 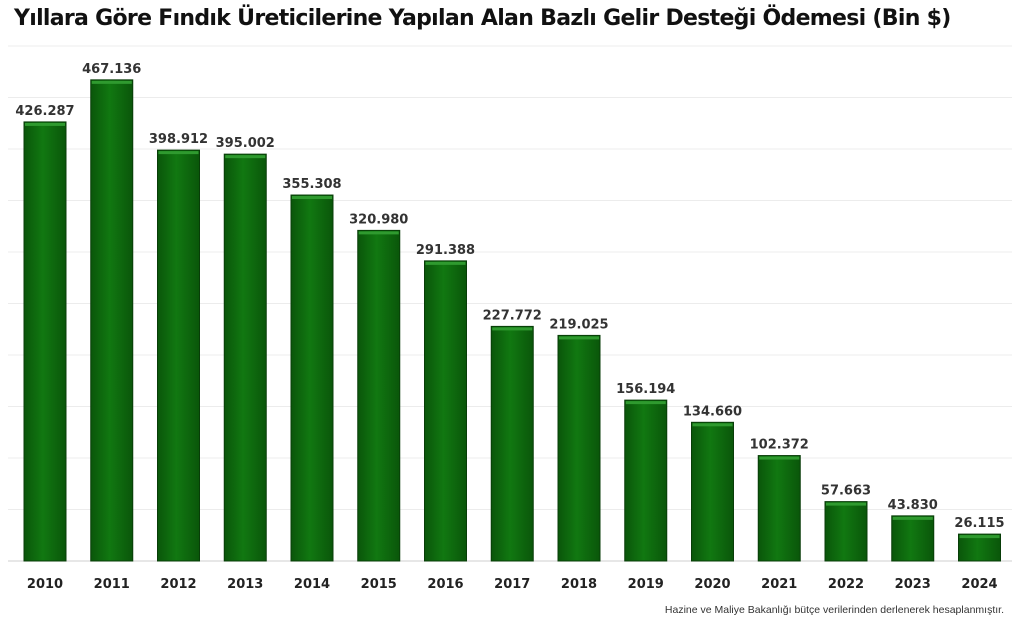 I want to click on value-label-2016: 291.388, so click(x=445, y=250).